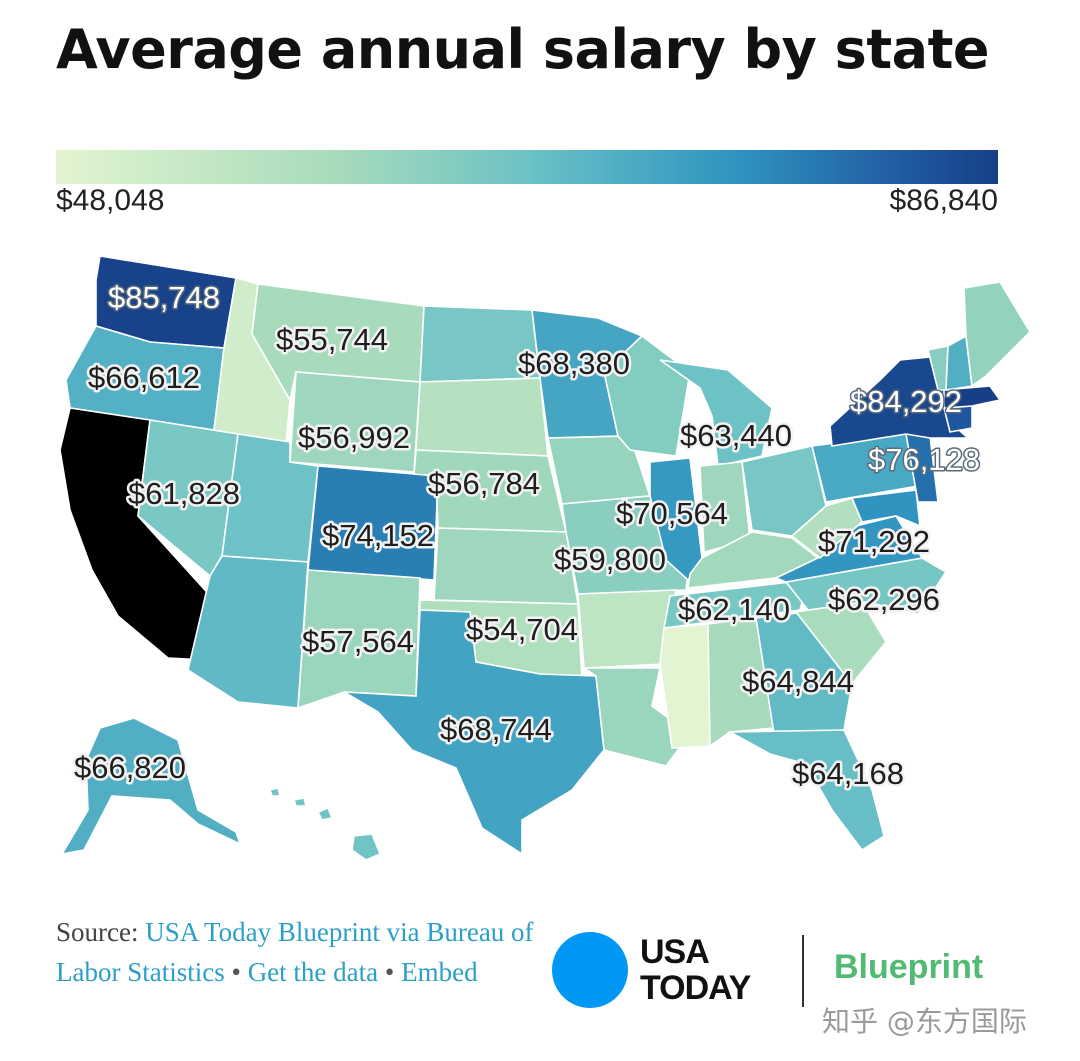 The height and width of the screenshot is (1061, 1080). I want to click on legend-min-label: $48,048, so click(110, 200).